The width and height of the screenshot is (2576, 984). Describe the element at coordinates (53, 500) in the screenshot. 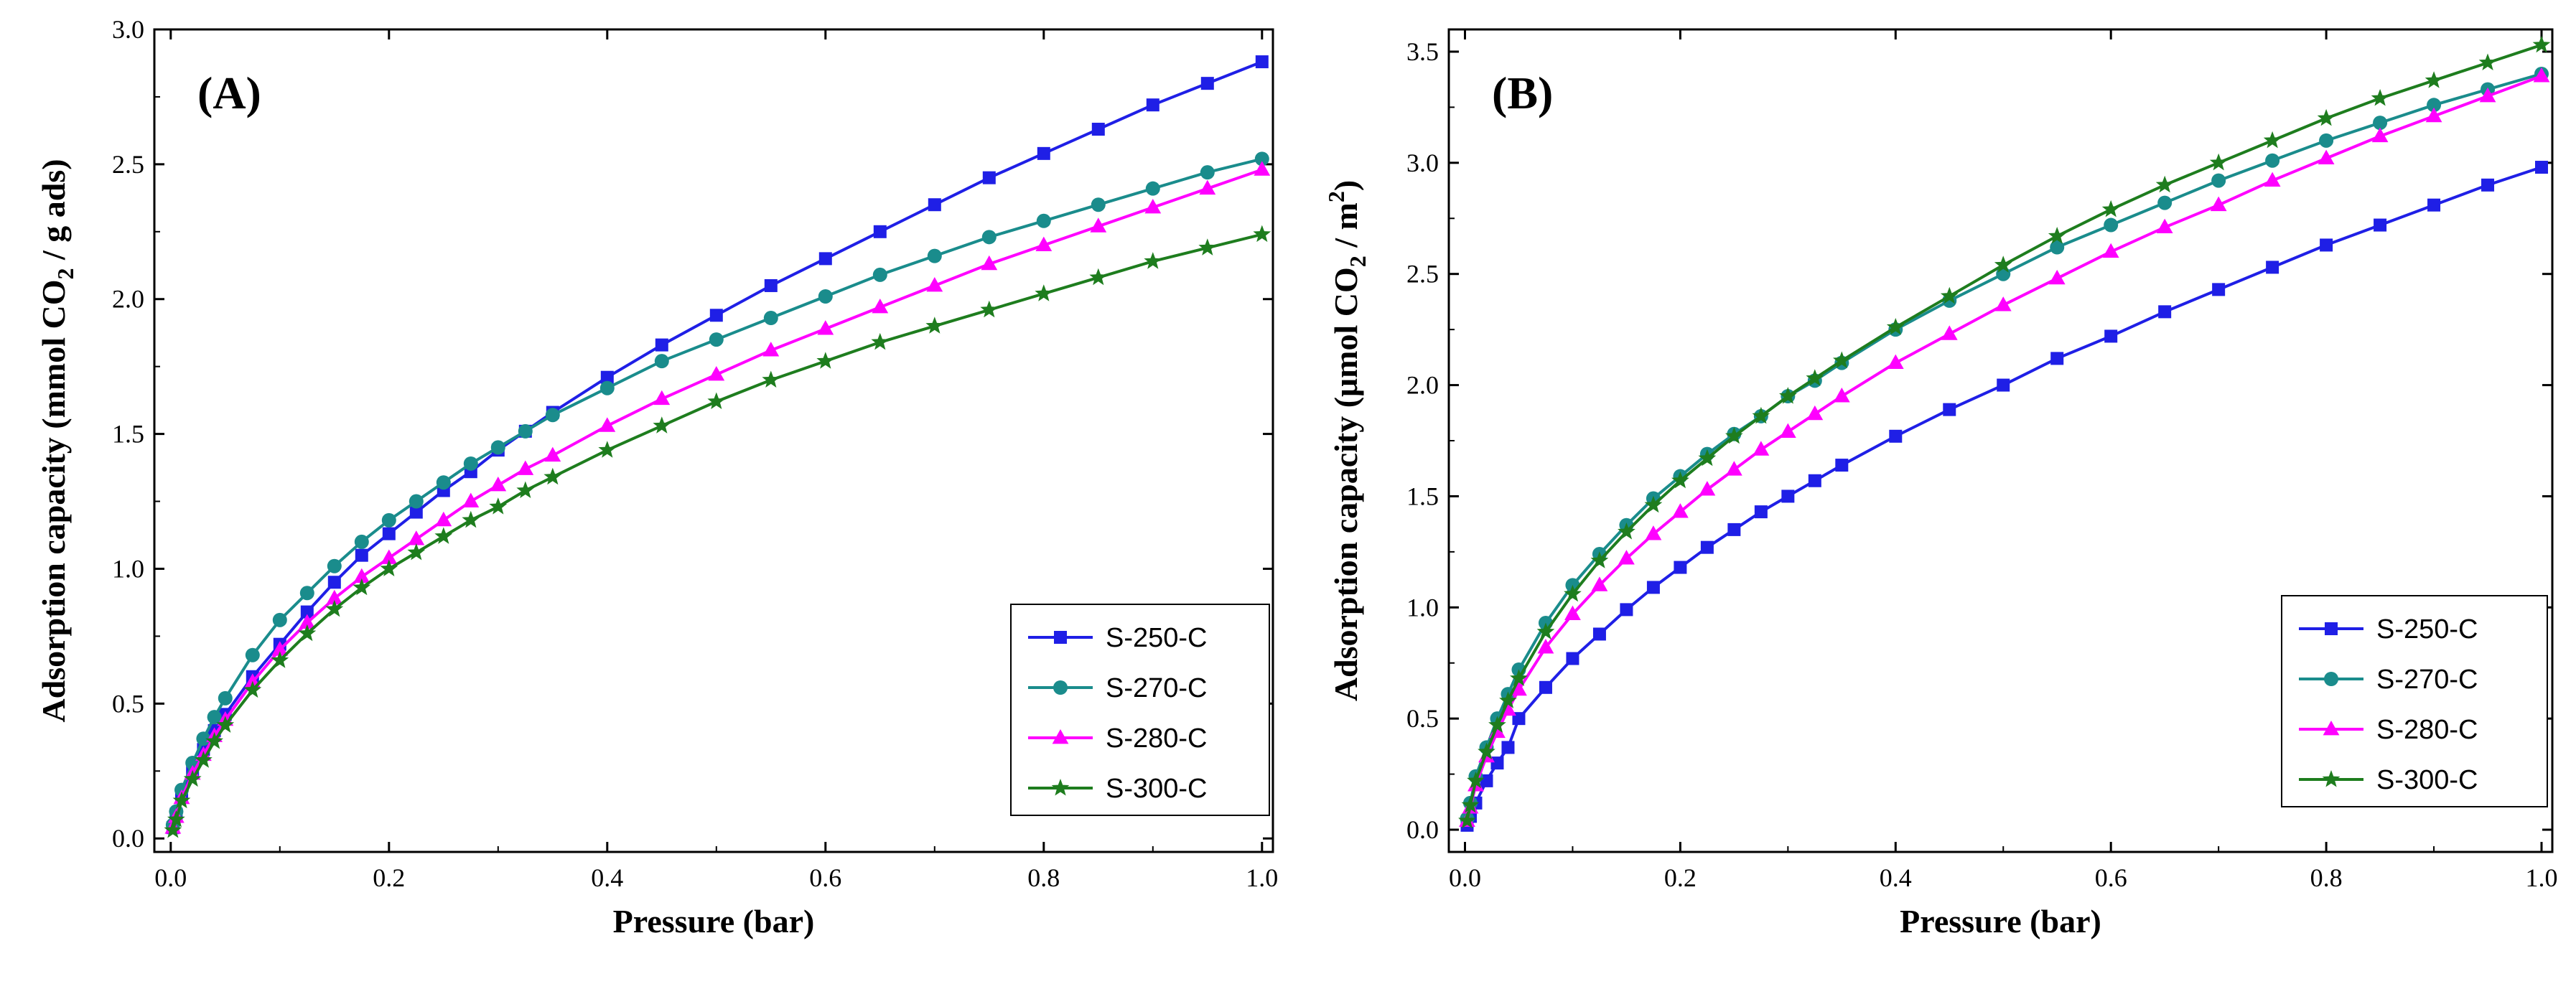

I see `y-label-part: Adsorption capacity (mmol CO` at that location.